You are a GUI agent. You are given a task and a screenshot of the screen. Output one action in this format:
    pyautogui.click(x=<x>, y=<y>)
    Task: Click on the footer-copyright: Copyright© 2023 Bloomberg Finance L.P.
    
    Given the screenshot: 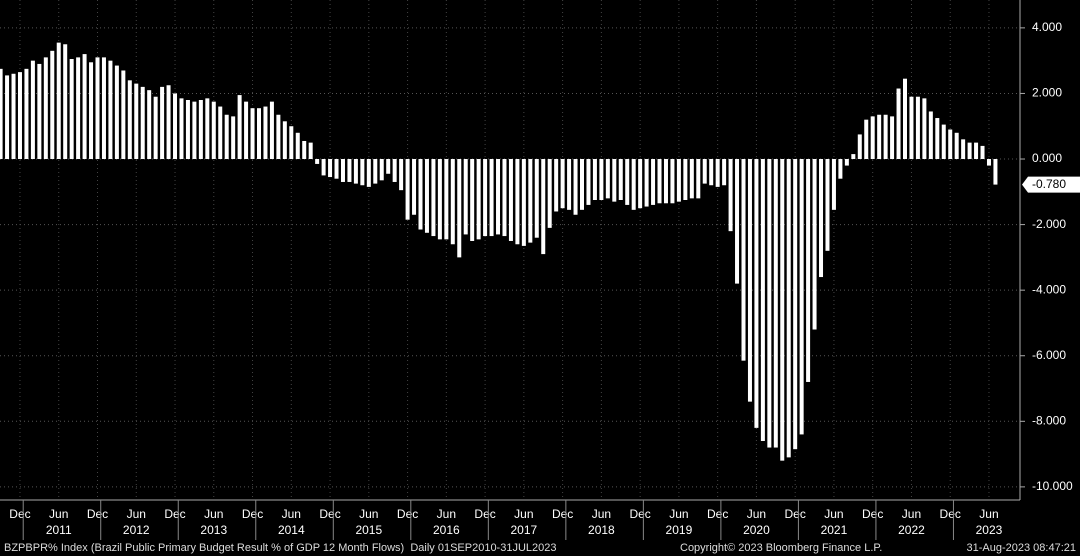 What is the action you would take?
    pyautogui.click(x=781, y=548)
    